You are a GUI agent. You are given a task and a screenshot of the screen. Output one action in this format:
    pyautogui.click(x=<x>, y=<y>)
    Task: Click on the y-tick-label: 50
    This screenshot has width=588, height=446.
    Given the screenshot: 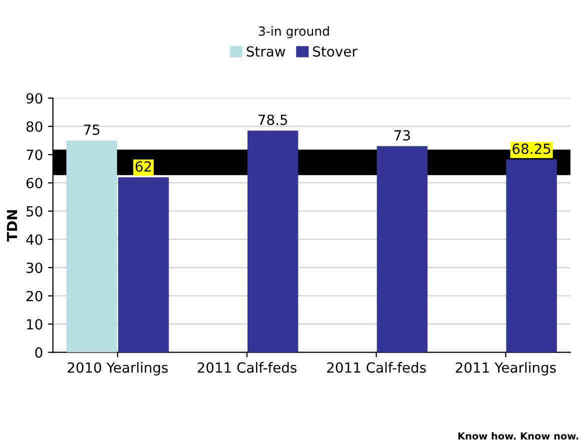 What is the action you would take?
    pyautogui.click(x=34, y=211)
    